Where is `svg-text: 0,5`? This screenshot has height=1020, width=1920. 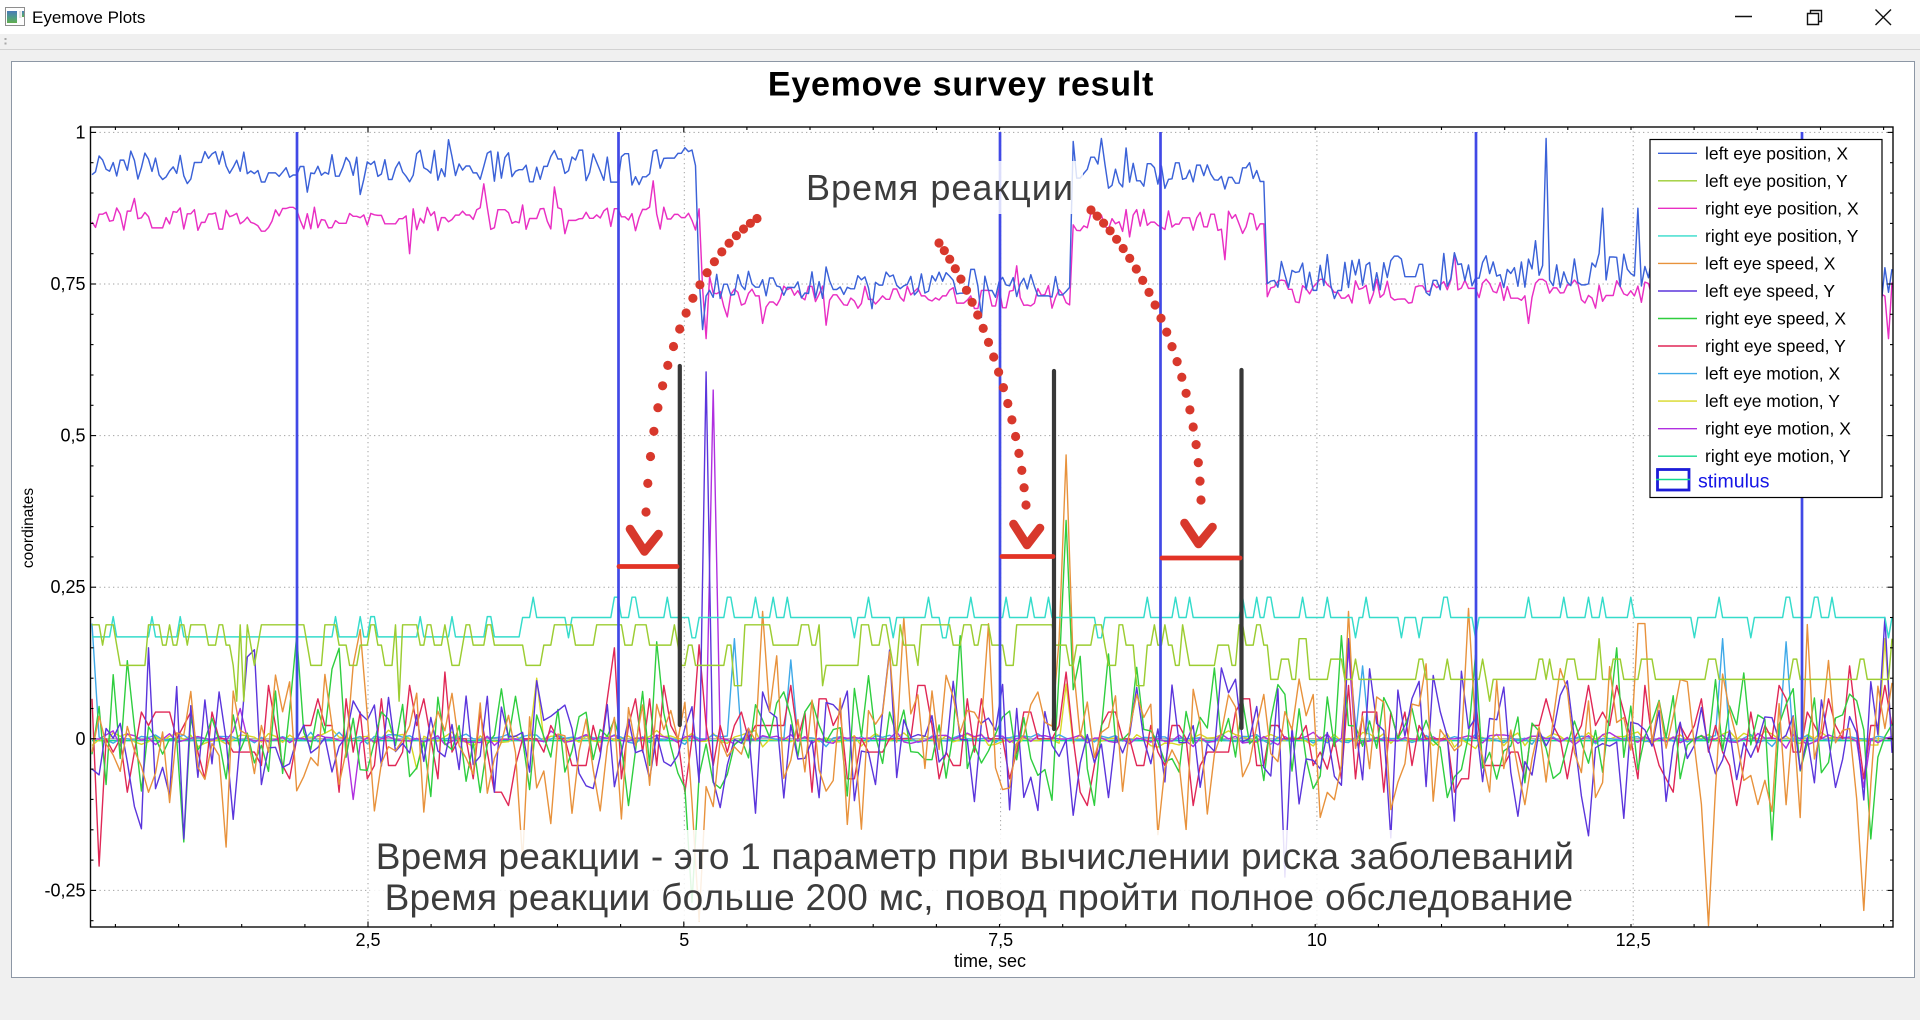 svg-text: 0,5 is located at coordinates (72, 436).